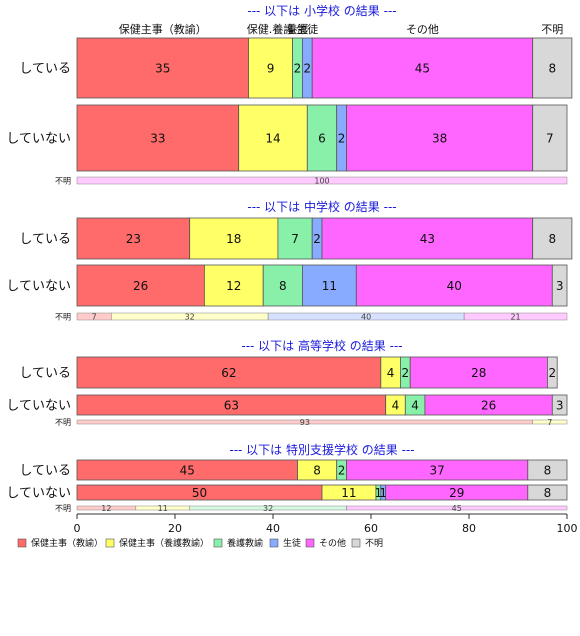 Image resolution: width=580 pixels, height=636 pixels. Describe the element at coordinates (371, 528) in the screenshot. I see `x-tick-label: 60` at that location.